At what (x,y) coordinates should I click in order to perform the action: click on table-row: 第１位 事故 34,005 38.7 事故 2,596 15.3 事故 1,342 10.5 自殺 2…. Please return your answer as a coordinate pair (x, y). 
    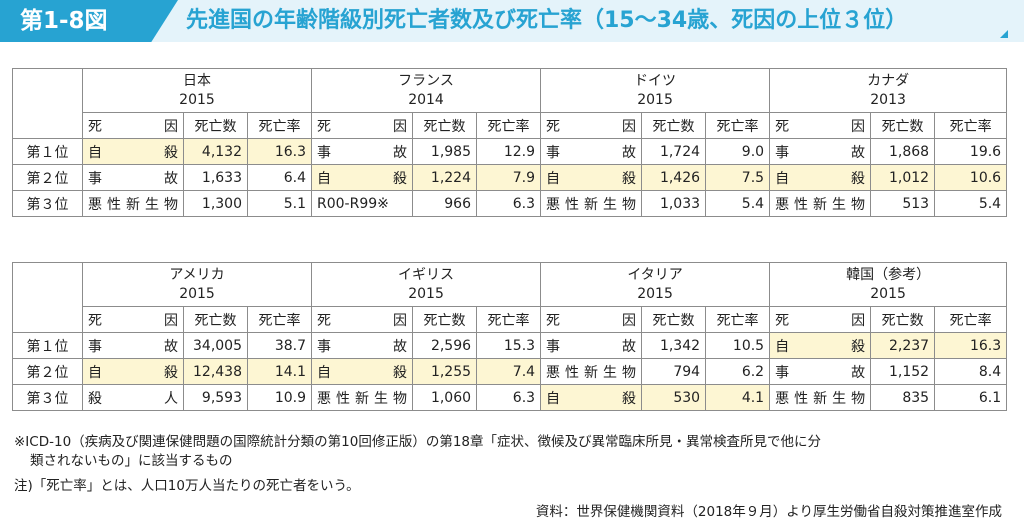
    Looking at the image, I should click on (510, 345).